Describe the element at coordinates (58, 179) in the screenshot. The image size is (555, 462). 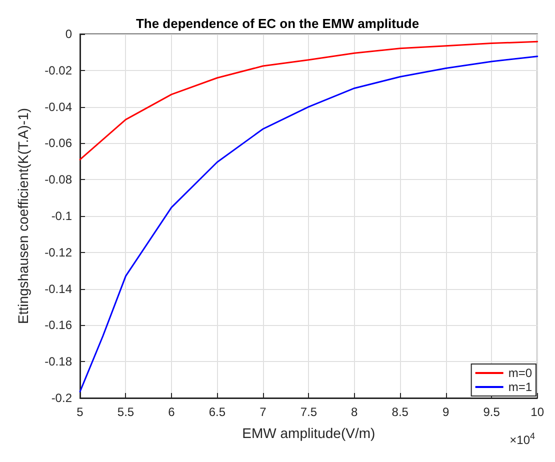
I see `y-tick-label: -0.08` at that location.